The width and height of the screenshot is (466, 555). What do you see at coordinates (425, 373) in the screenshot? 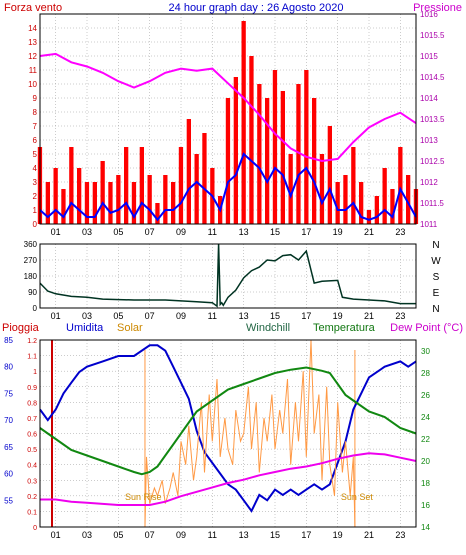
I see `temperature-tick: 28` at bounding box center [425, 373].